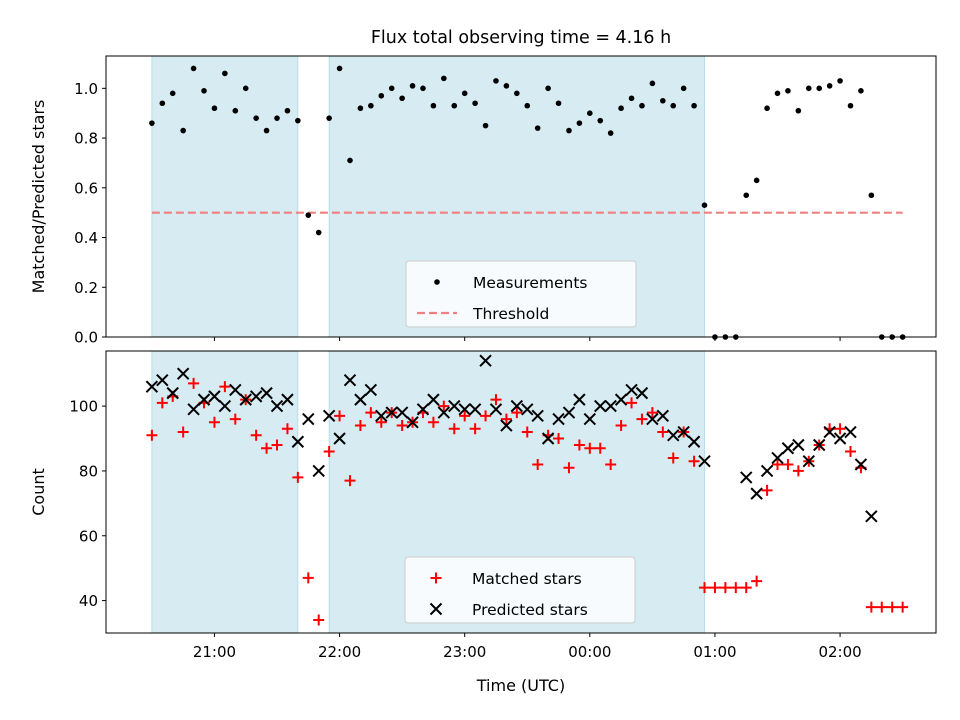 The width and height of the screenshot is (960, 720). I want to click on x-axis-label: Time (UTC), so click(520, 685).